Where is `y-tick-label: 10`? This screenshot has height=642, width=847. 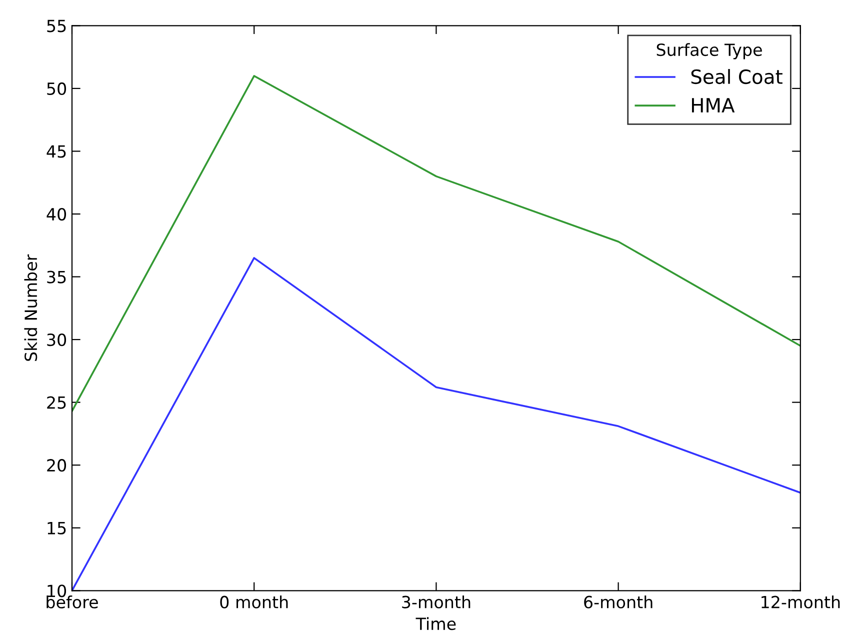
y-tick-label: 10 is located at coordinates (57, 591).